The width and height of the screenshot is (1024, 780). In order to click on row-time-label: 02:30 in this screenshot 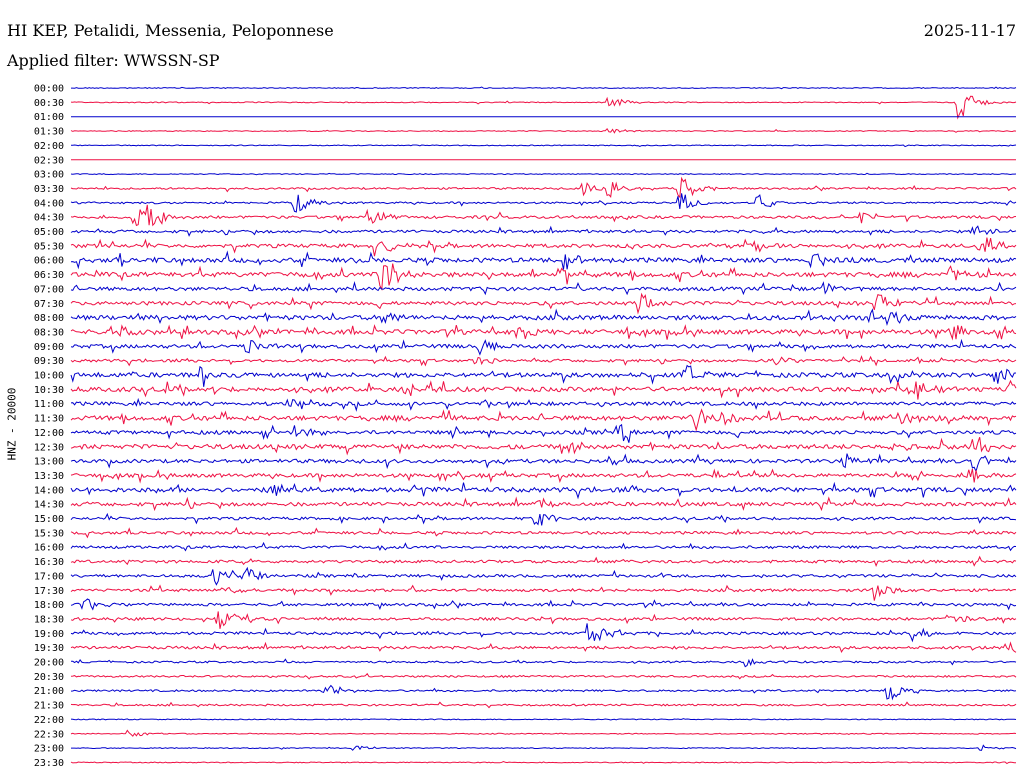, I will do `click(49, 160)`.